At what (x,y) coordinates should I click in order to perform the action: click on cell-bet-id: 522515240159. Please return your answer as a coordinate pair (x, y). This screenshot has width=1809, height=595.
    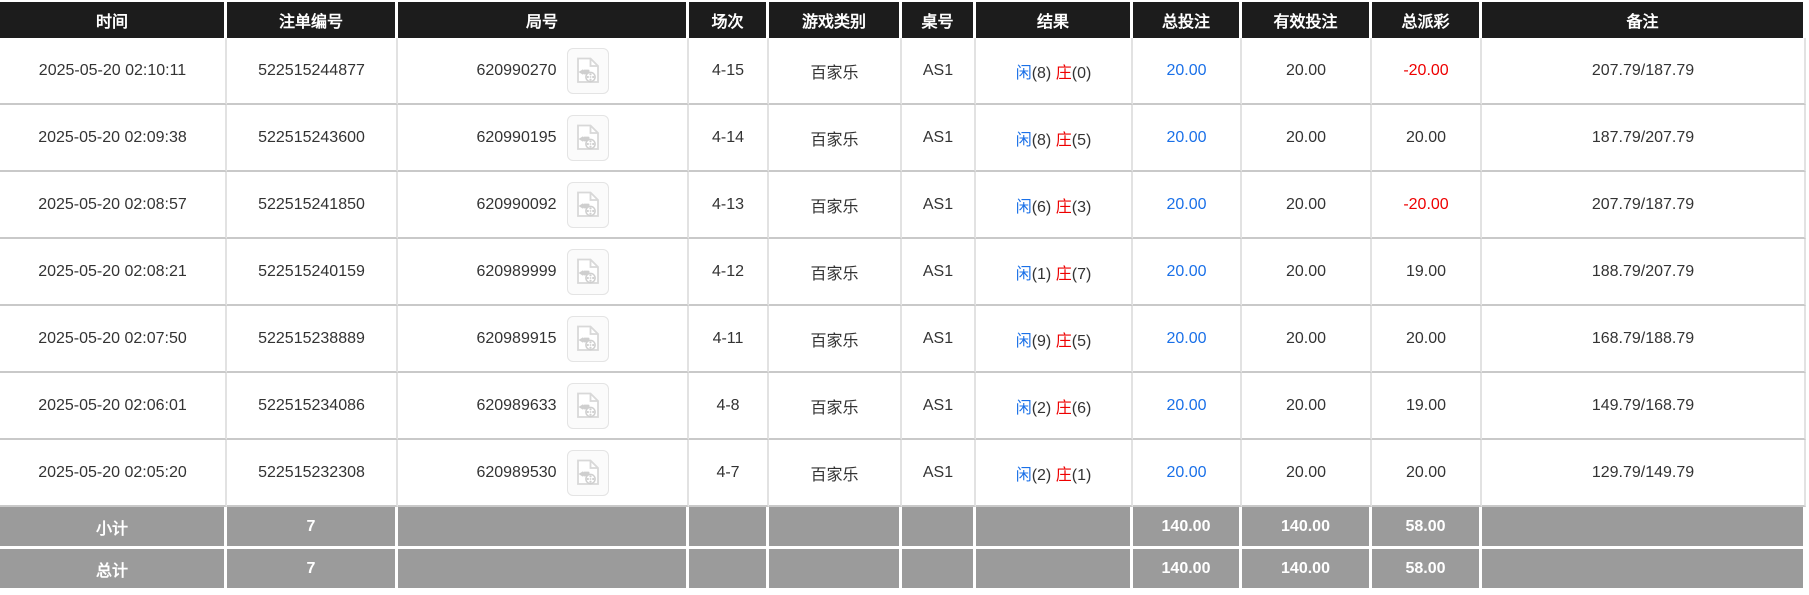
    Looking at the image, I should click on (312, 272).